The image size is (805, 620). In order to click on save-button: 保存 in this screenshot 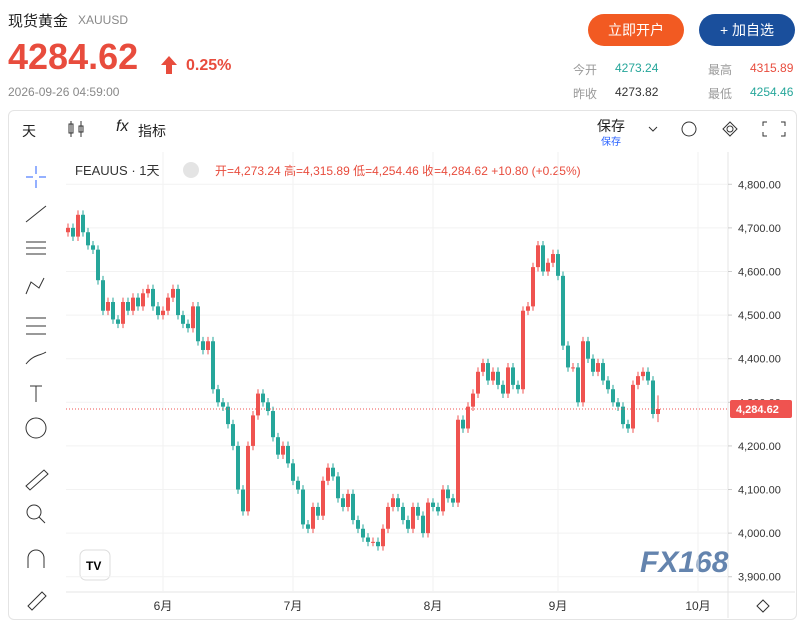, I will do `click(611, 126)`.